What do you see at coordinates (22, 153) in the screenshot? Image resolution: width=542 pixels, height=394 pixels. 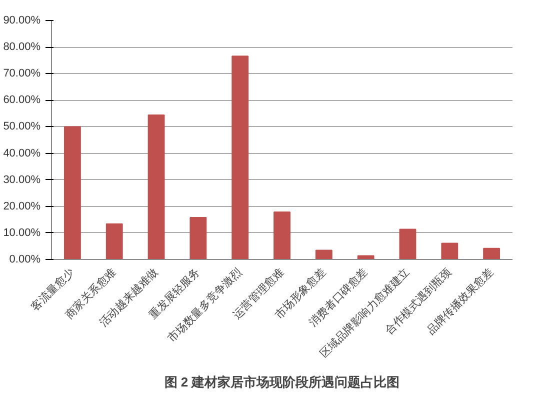 I see `y-tick-label: 40.00%` at bounding box center [22, 153].